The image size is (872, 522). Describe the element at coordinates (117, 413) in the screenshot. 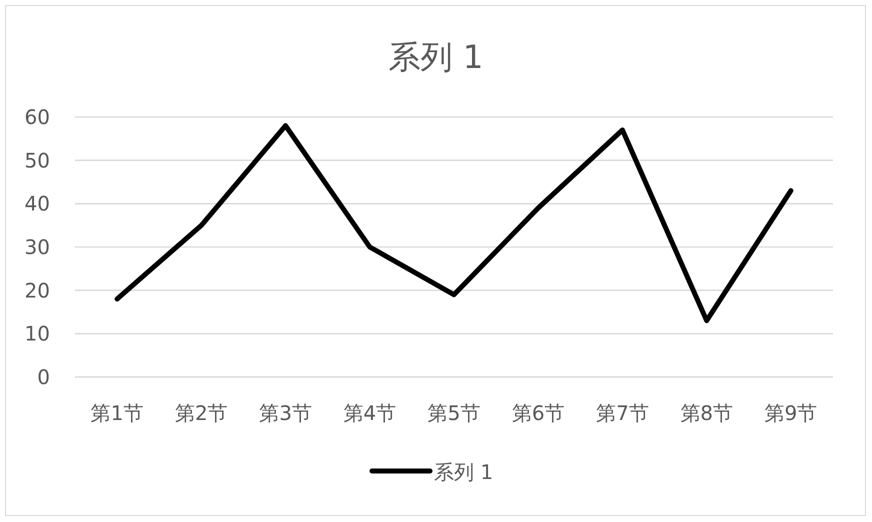

I see `xtick: 第1节` at that location.